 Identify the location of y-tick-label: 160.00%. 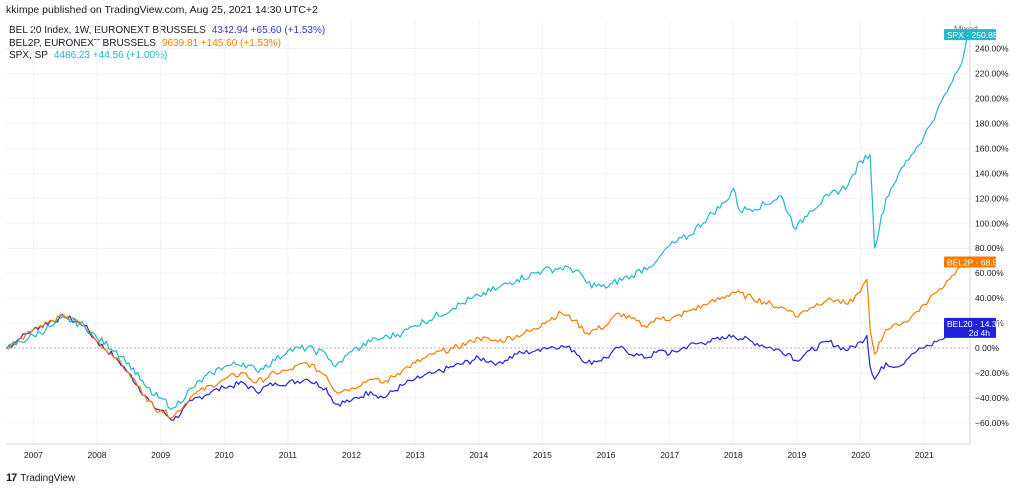
(992, 148).